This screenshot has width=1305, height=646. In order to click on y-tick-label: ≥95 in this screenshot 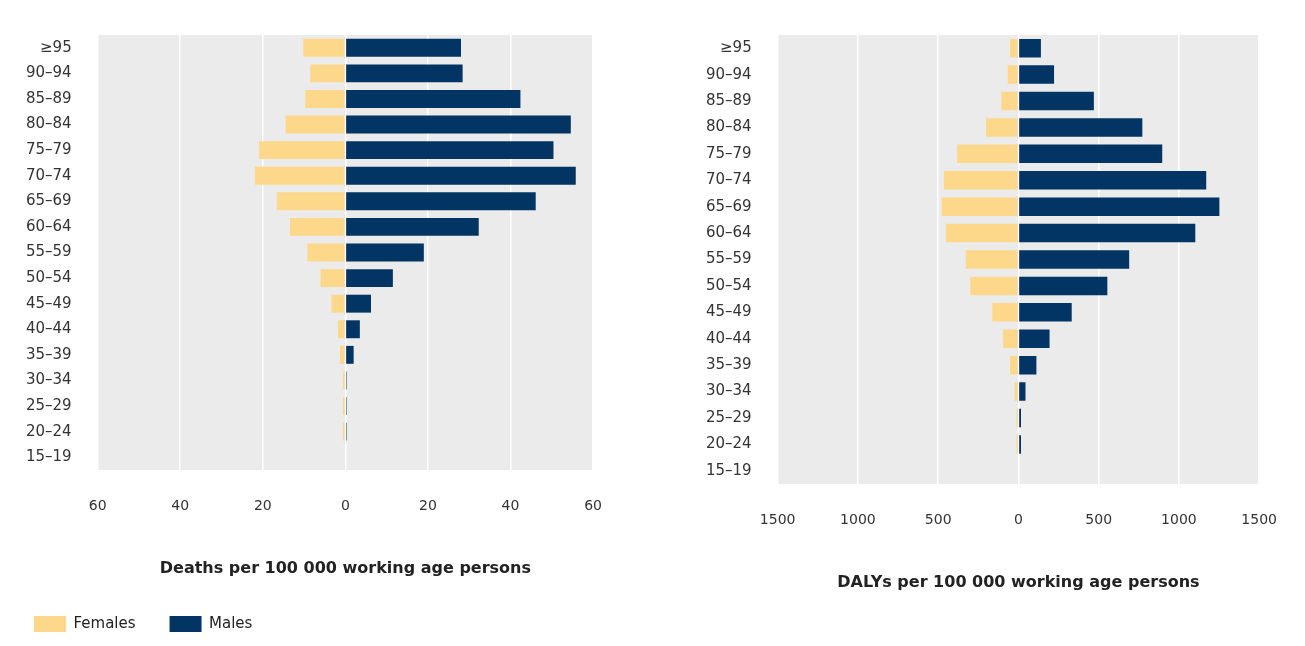, I will do `click(56, 46)`.